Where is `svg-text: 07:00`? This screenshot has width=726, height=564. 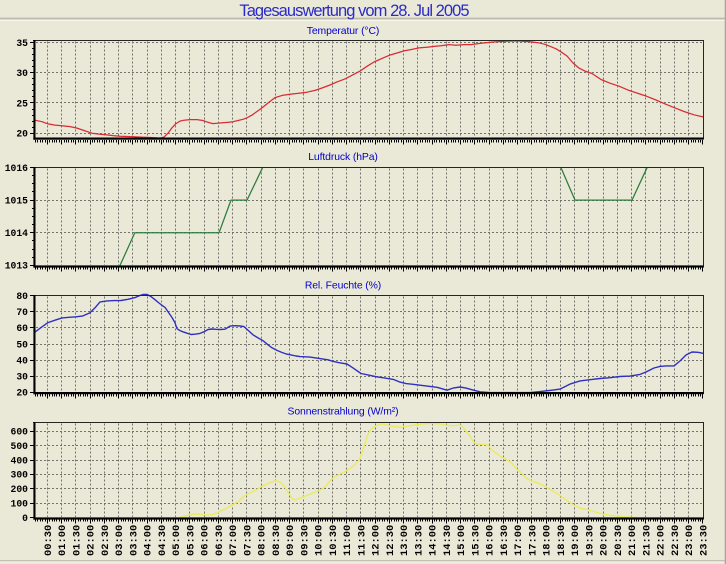 svg-text: 07:00 is located at coordinates (234, 540).